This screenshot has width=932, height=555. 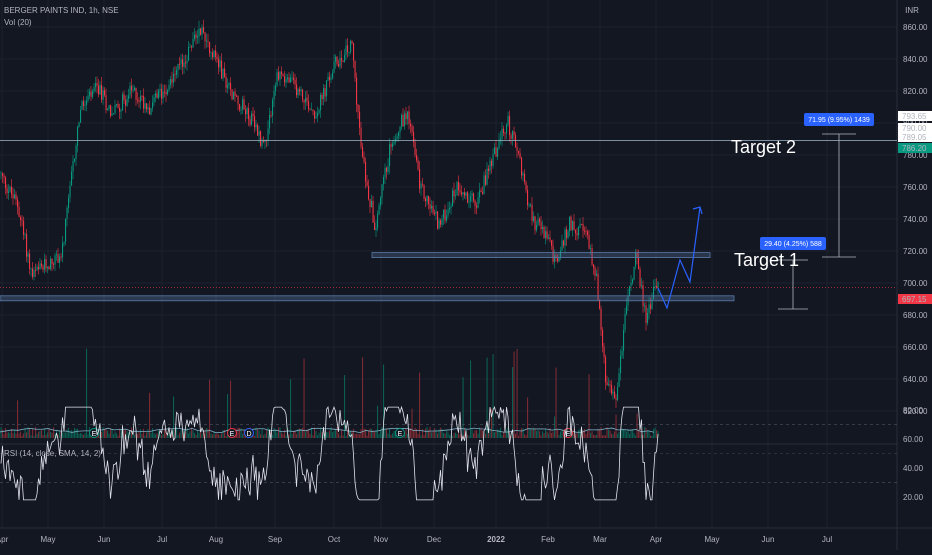 What do you see at coordinates (249, 433) in the screenshot?
I see `event-marker: D` at bounding box center [249, 433].